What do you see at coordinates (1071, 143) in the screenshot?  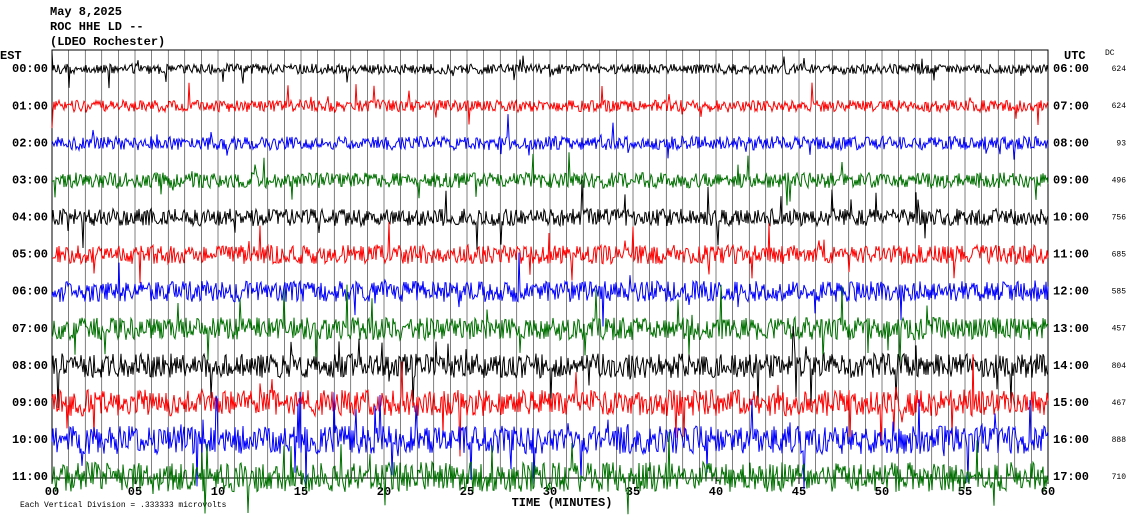 I see `row-label-utc: 08:00` at bounding box center [1071, 143].